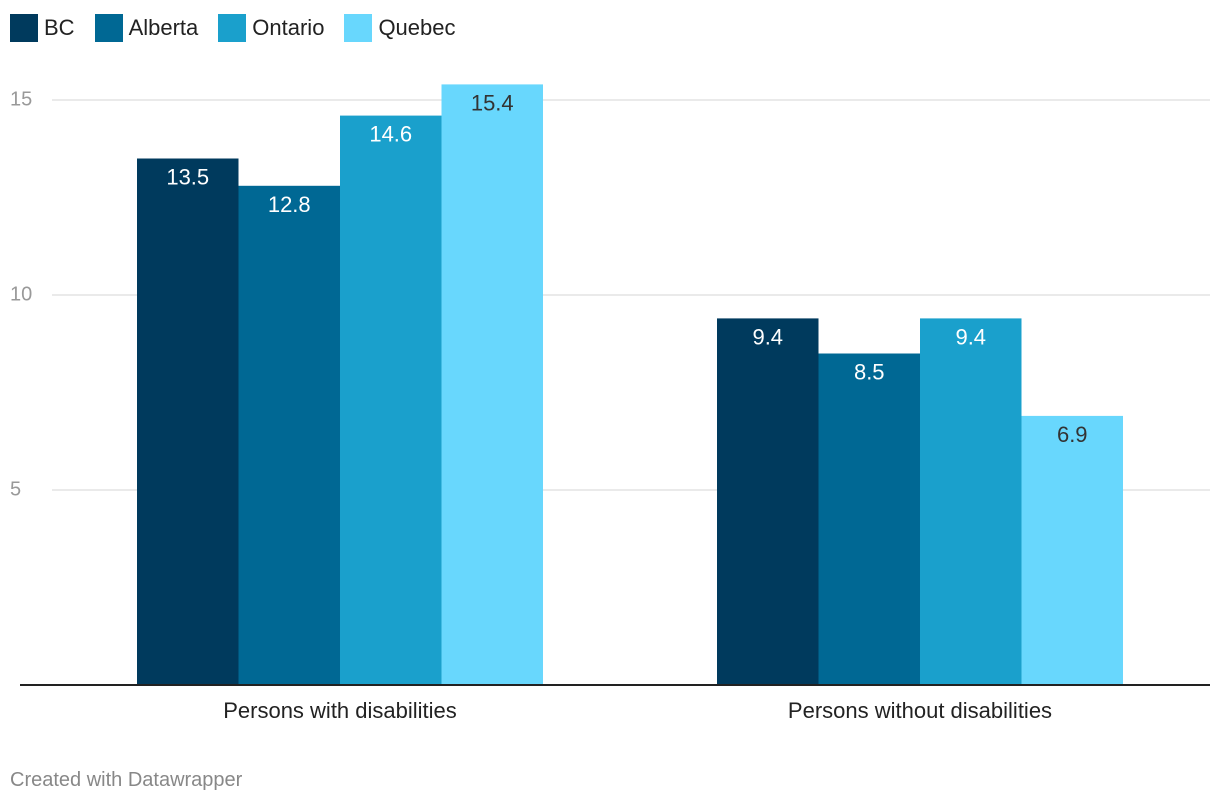 Image resolution: width=1220 pixels, height=806 pixels. I want to click on legend: BC Alberta Ontario Quebec, so click(233, 28).